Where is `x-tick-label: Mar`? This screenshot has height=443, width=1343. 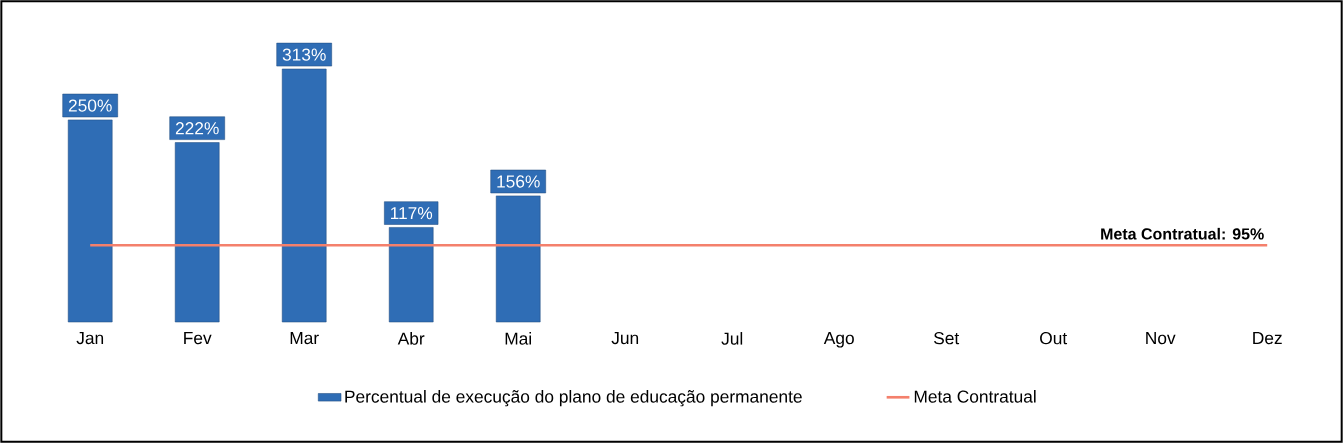 x-tick-label: Mar is located at coordinates (304, 338).